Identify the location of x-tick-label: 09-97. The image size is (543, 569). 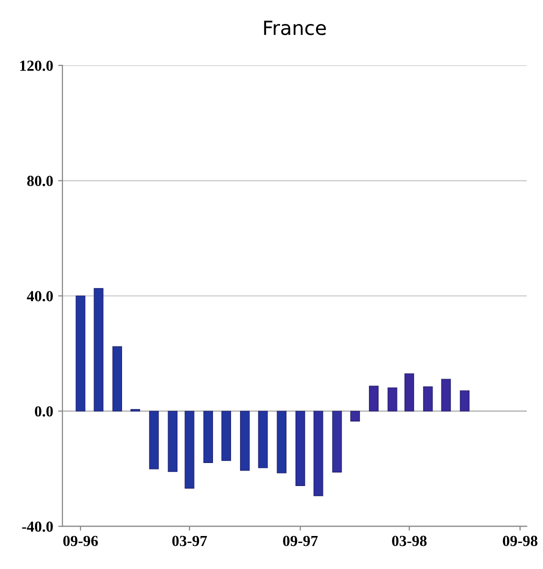
(300, 541).